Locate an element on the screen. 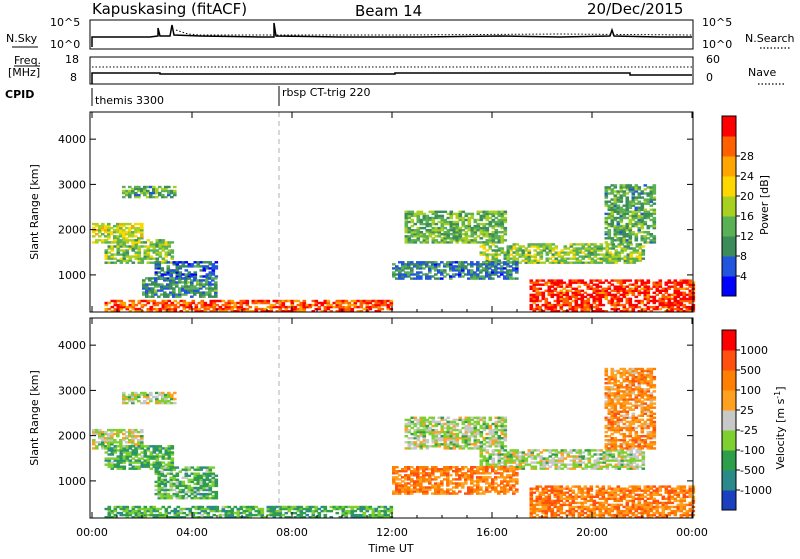 The width and height of the screenshot is (800, 559). colorbar-tick-label: 24 is located at coordinates (747, 176).